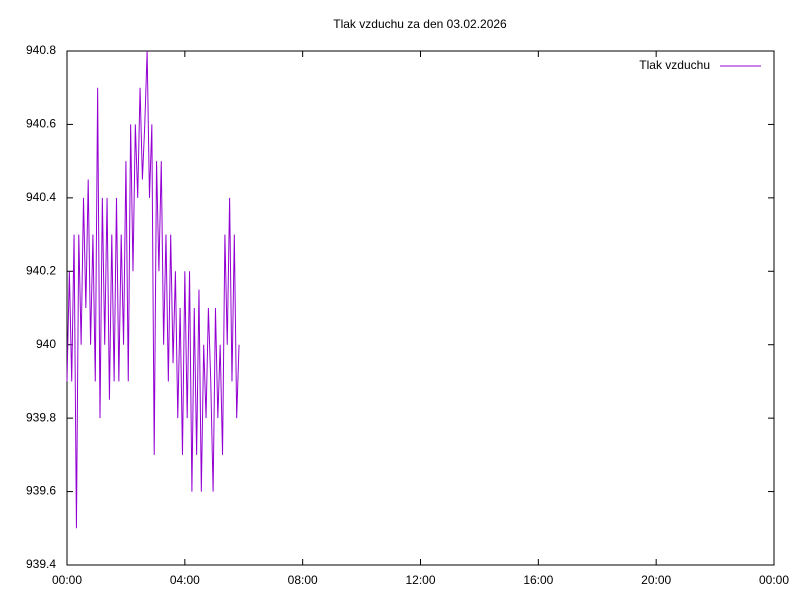  What do you see at coordinates (420, 580) in the screenshot?
I see `x-tick-label: 12:00` at bounding box center [420, 580].